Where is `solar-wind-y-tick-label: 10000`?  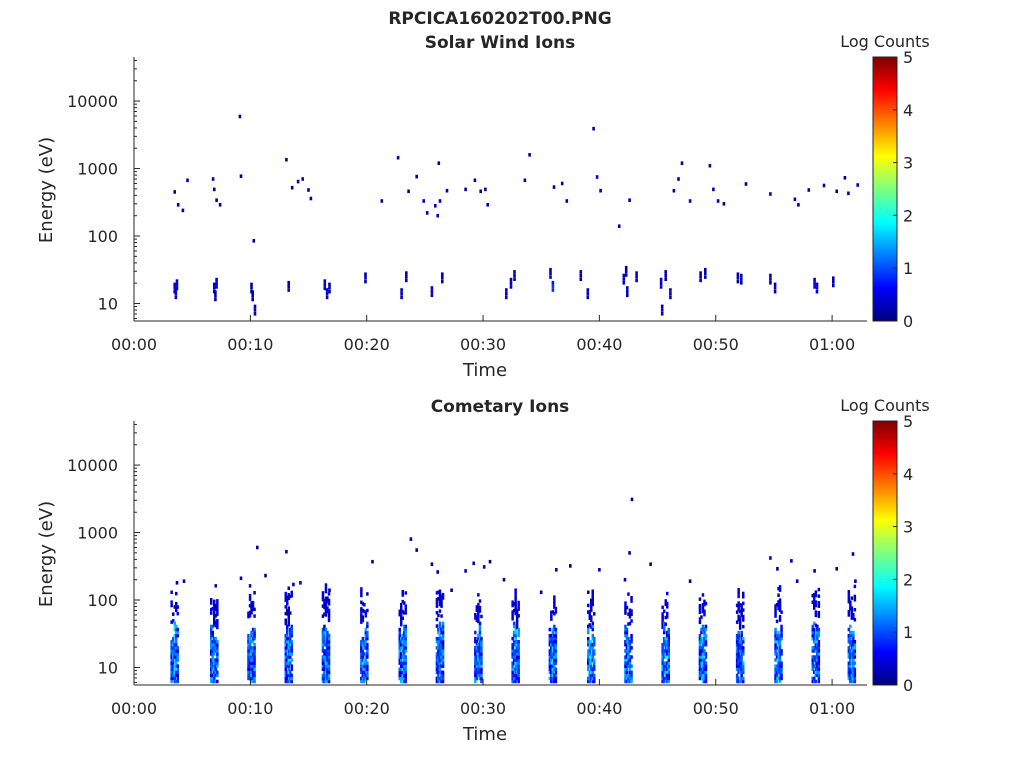 solar-wind-y-tick-label: 10000 is located at coordinates (92, 101).